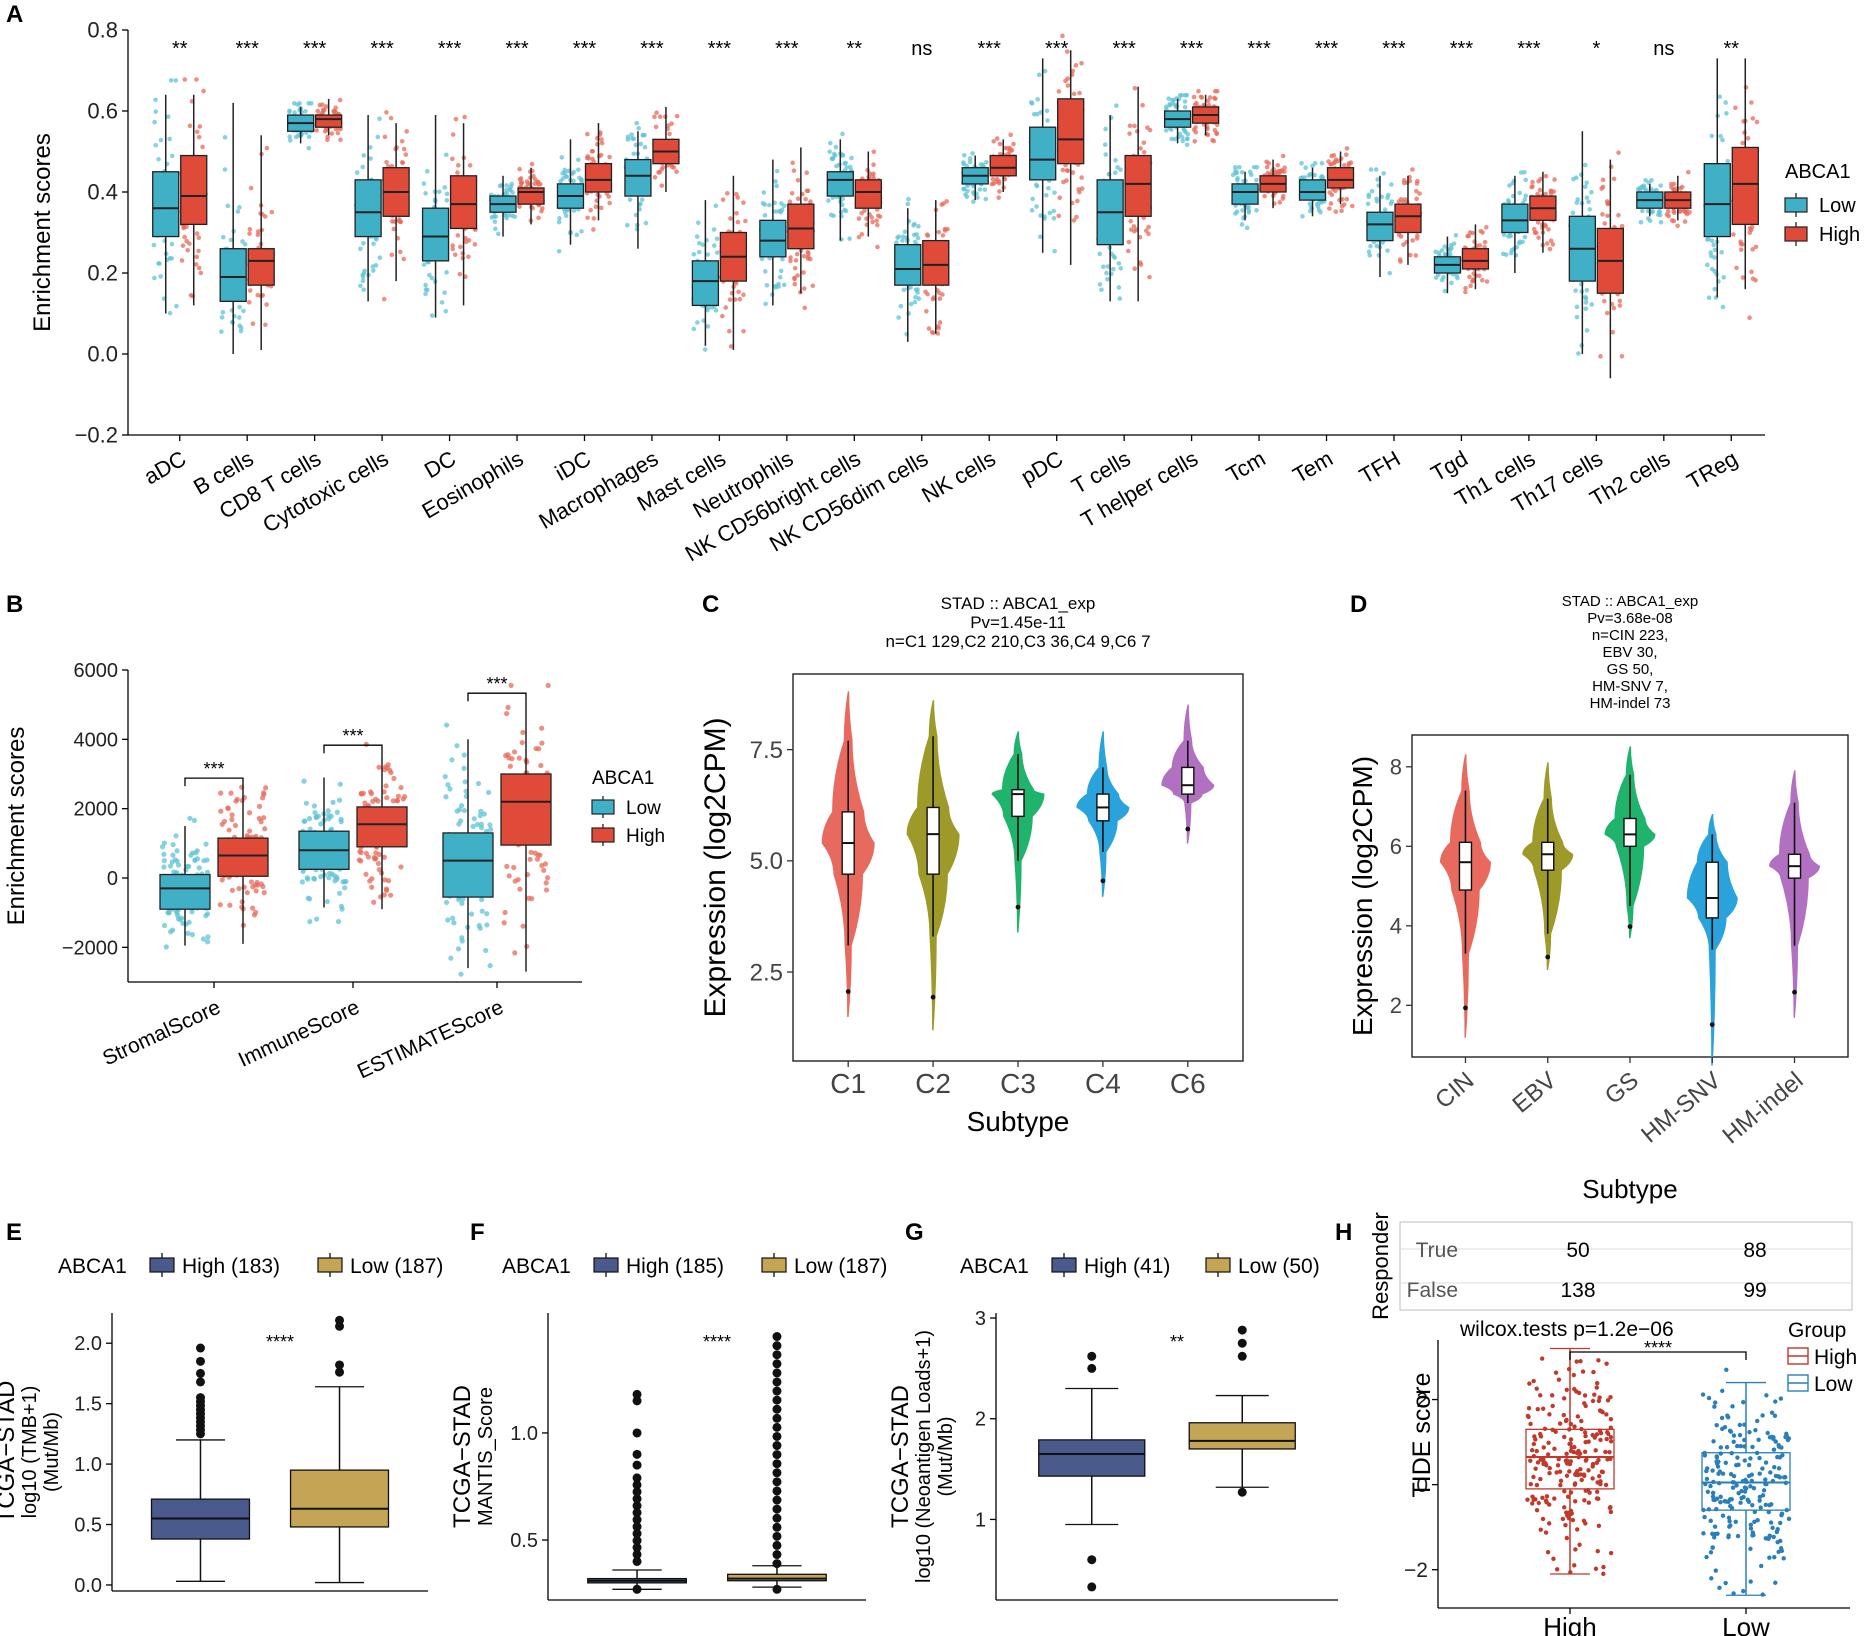 This screenshot has height=1636, width=1870. What do you see at coordinates (462, 1456) in the screenshot?
I see `panelF-y-axis-title-line: TCGA−STAD` at bounding box center [462, 1456].